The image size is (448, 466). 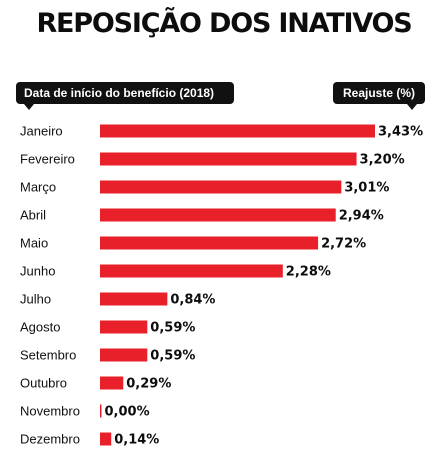 I want to click on value-label: 0,00%, so click(x=127, y=412).